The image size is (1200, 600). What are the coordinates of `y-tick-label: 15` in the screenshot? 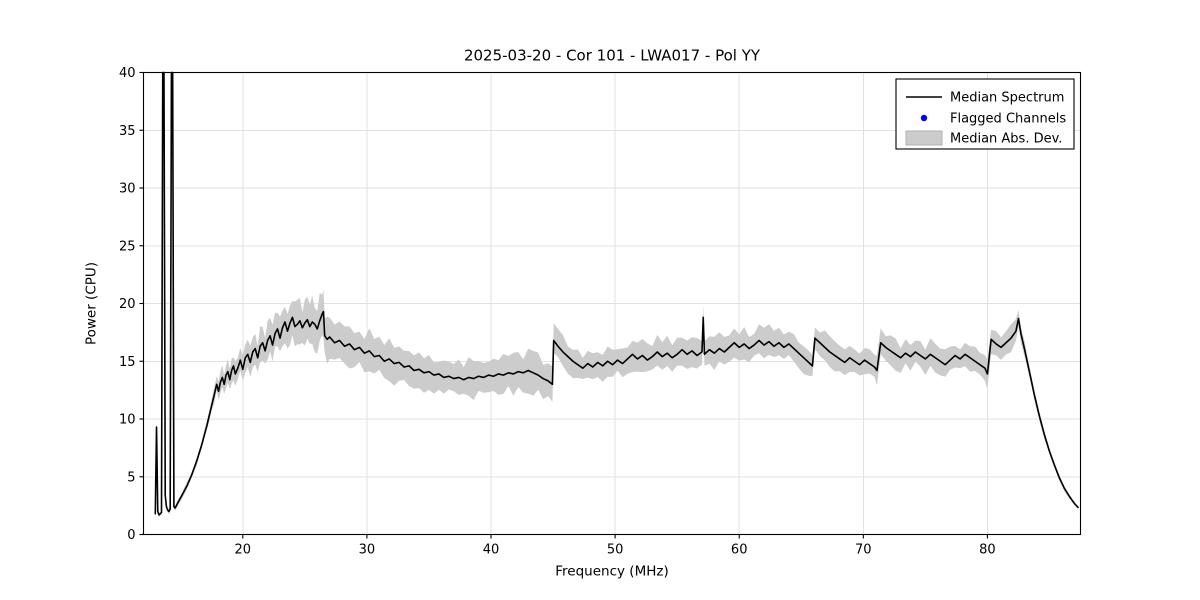 It's located at (127, 362).